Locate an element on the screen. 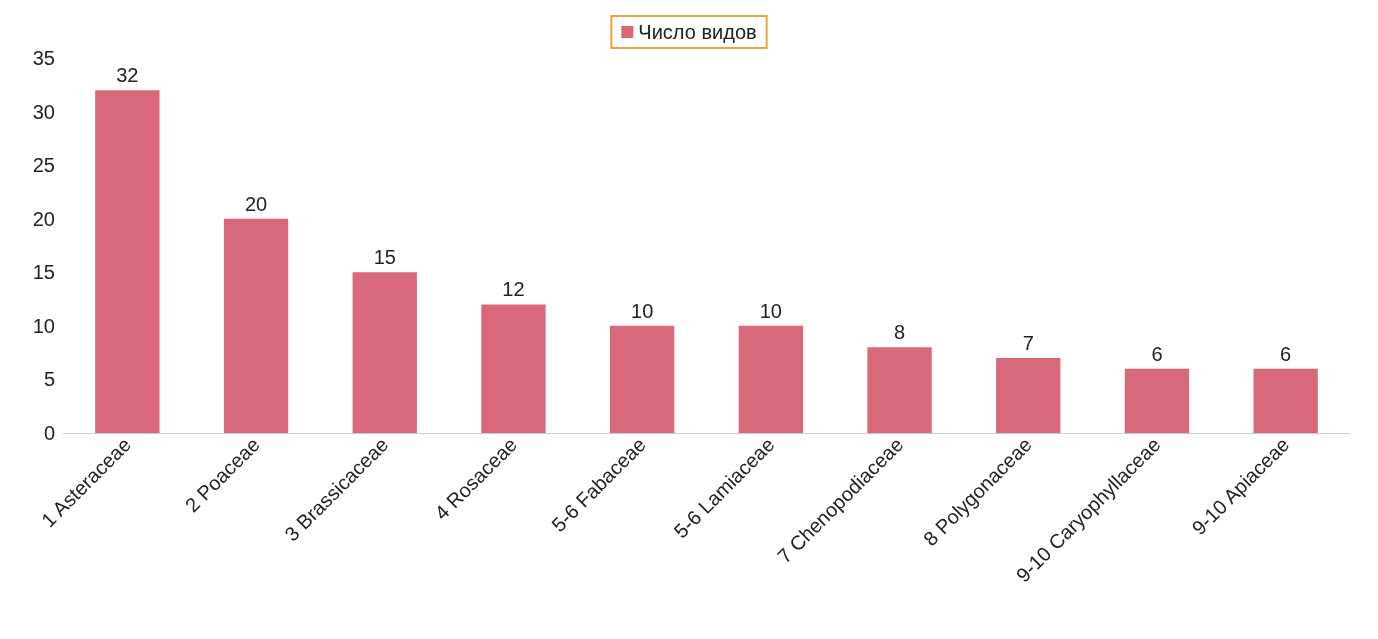 This screenshot has height=639, width=1378. data-label: 8 is located at coordinates (899, 332).